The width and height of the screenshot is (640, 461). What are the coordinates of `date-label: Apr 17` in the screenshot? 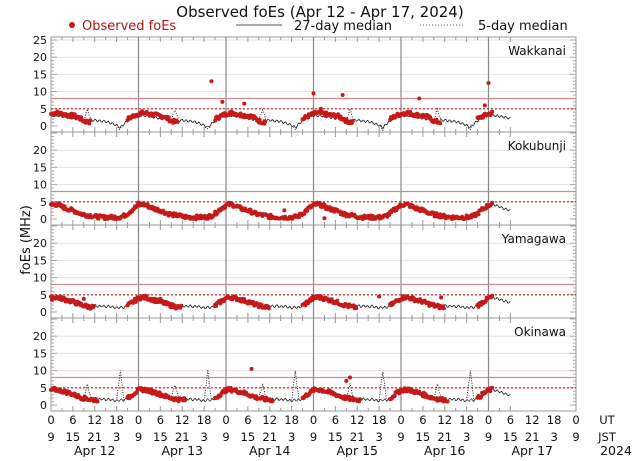 It's located at (532, 450).